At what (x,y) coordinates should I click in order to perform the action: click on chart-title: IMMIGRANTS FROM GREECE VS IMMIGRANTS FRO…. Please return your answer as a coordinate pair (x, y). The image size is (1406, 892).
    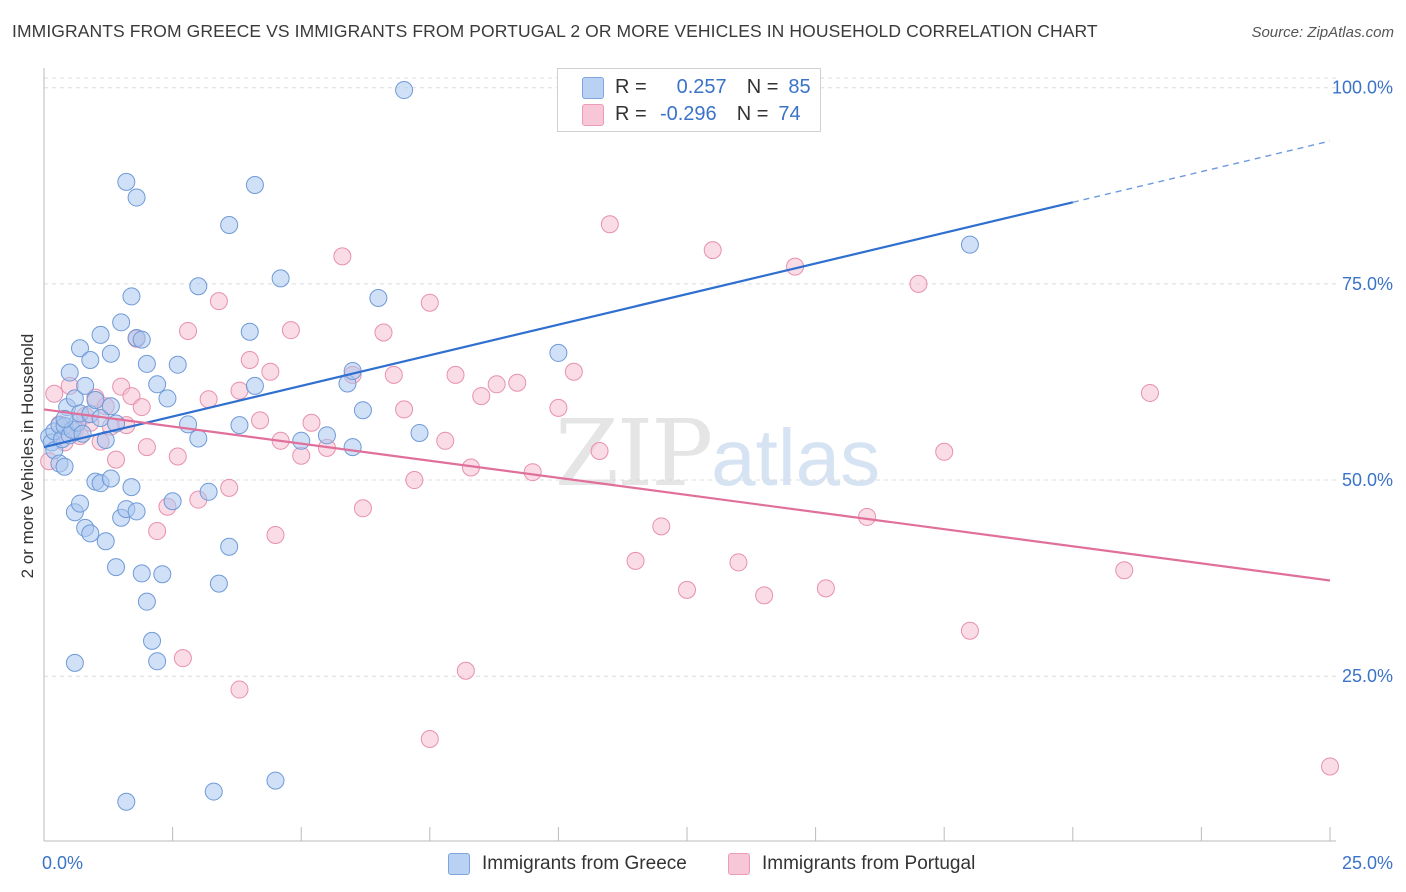
    Looking at the image, I should click on (555, 31).